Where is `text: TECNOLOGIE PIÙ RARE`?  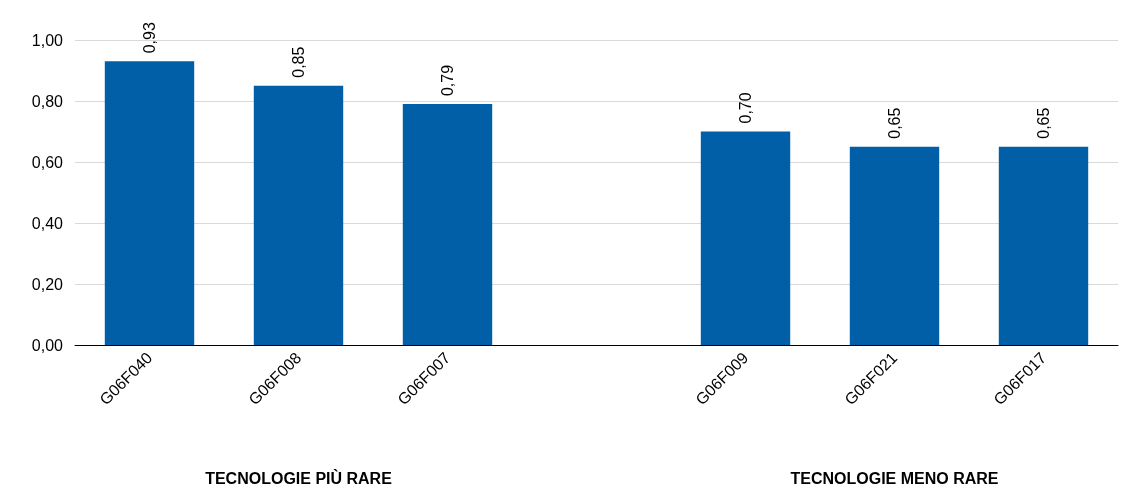
text: TECNOLOGIE PIÙ RARE is located at coordinates (299, 477).